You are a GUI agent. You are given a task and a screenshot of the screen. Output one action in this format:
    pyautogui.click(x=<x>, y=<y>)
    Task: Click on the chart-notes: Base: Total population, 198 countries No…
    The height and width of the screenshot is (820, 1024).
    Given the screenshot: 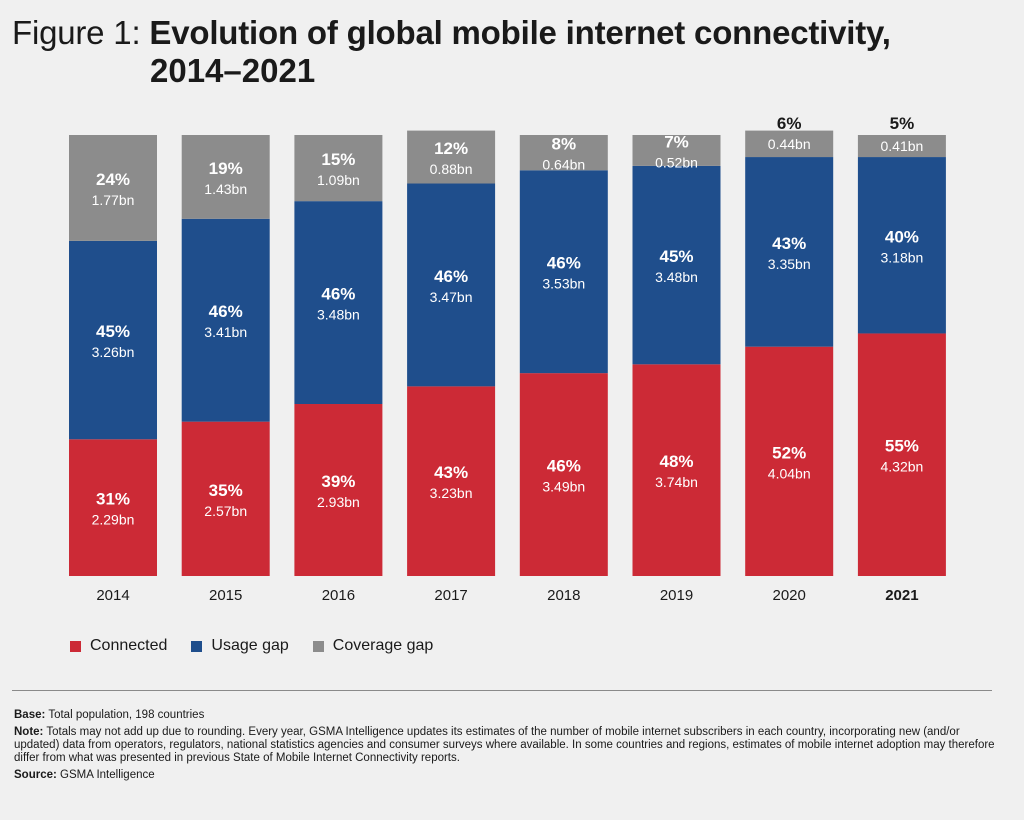 What is the action you would take?
    pyautogui.click(x=506, y=747)
    